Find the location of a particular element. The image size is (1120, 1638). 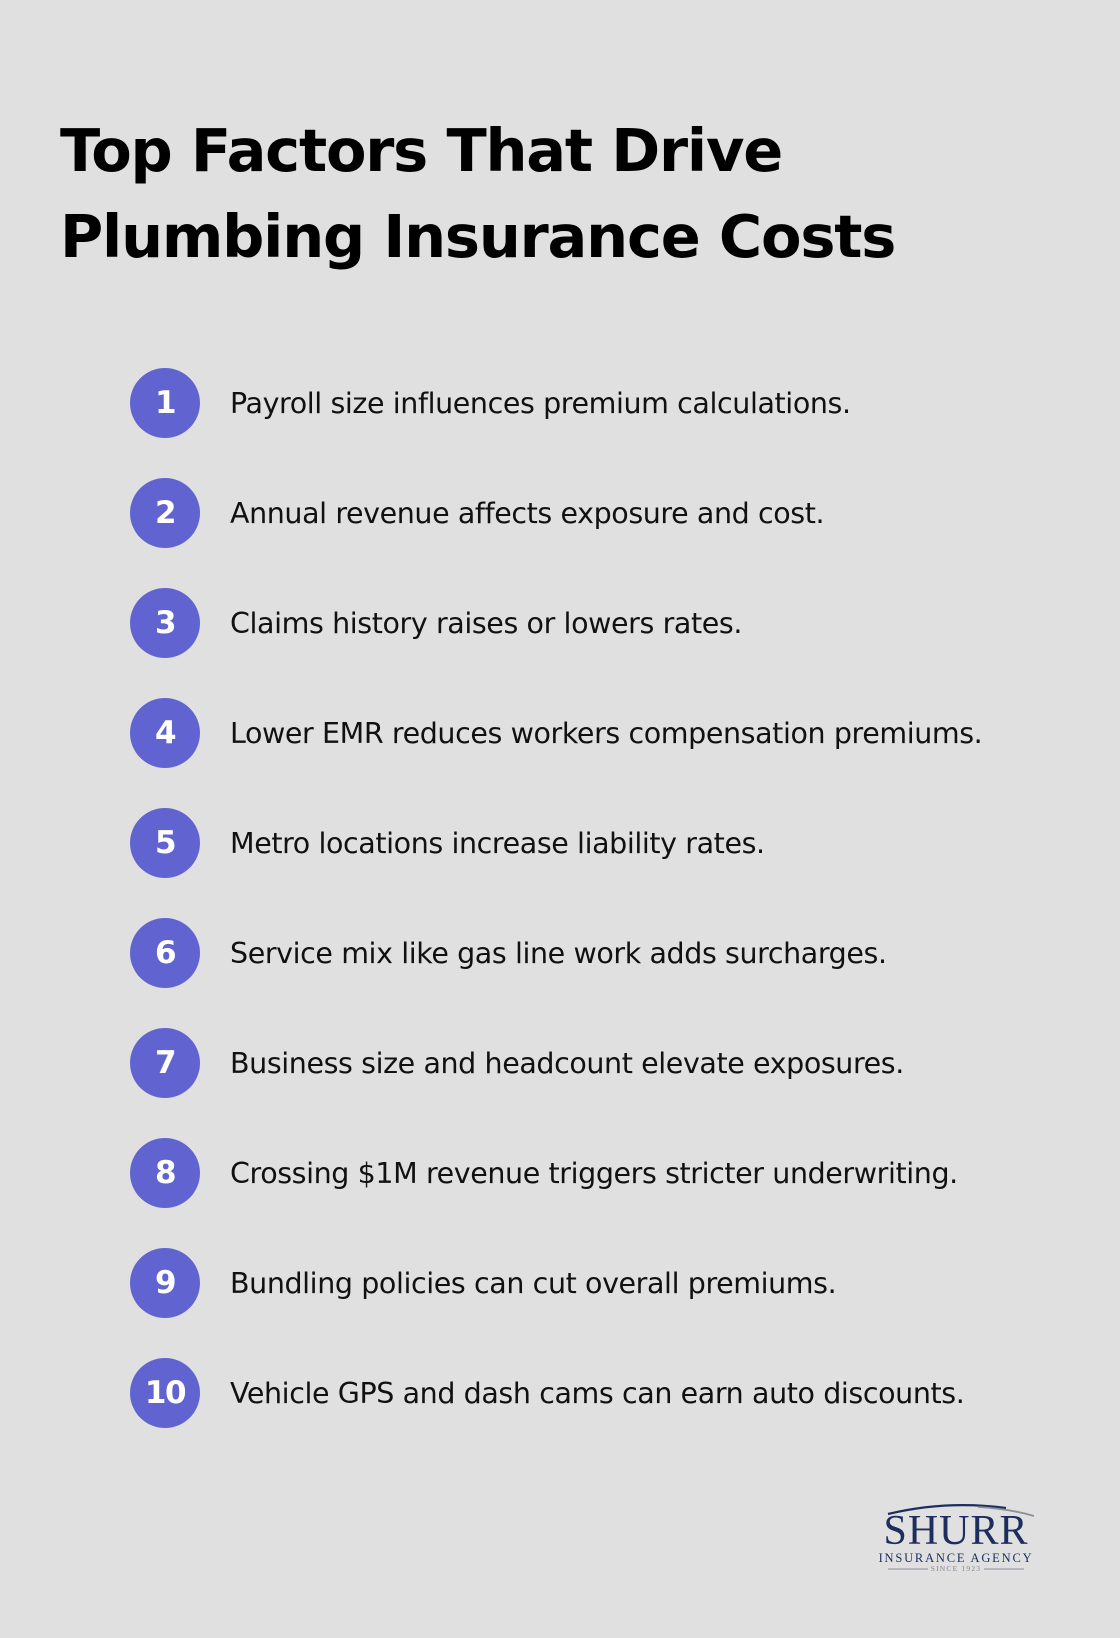

number-badge: 9 is located at coordinates (165, 1283).